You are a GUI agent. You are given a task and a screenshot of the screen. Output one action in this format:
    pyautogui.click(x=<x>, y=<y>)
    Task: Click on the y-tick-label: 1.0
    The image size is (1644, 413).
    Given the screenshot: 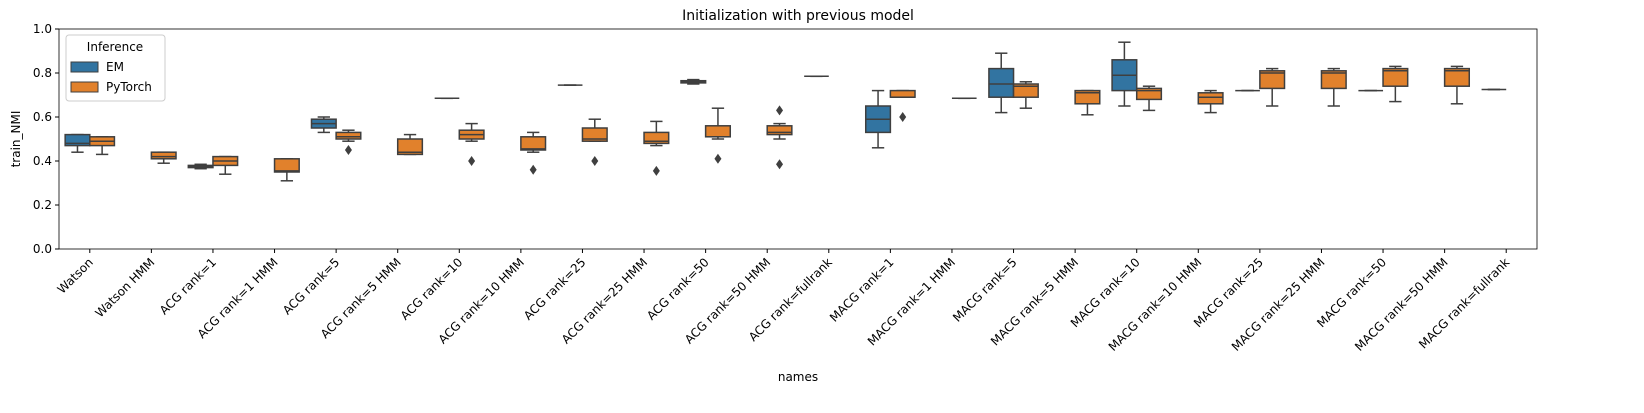 What is the action you would take?
    pyautogui.click(x=42, y=29)
    